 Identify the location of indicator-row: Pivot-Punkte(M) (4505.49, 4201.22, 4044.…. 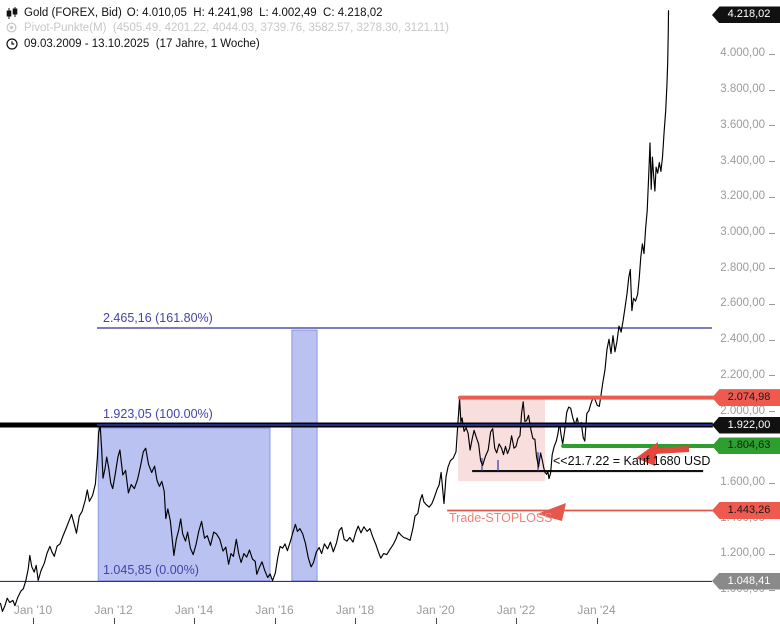
(227, 28).